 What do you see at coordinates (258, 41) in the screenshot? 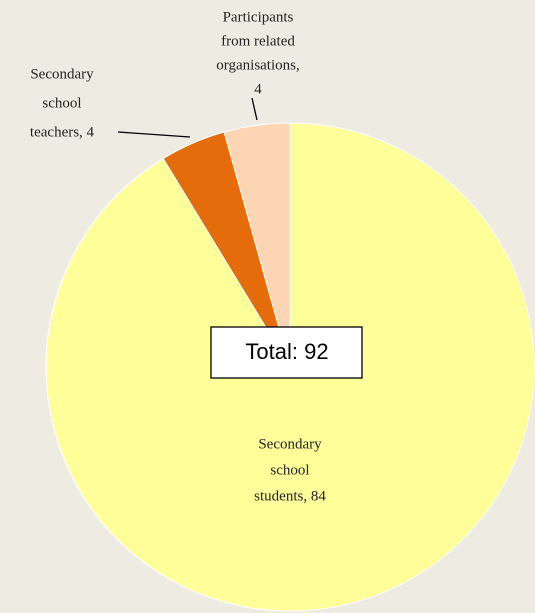
I see `data-label: from related` at bounding box center [258, 41].